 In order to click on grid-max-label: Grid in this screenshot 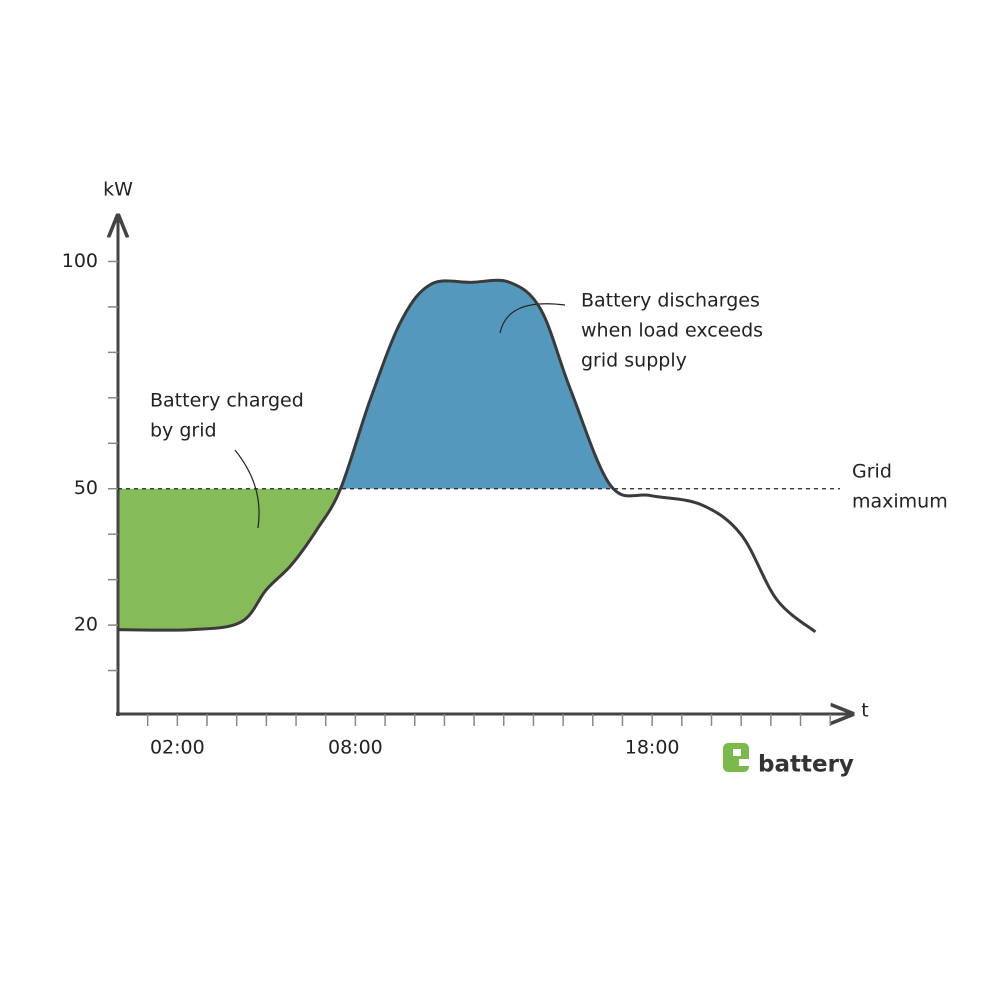, I will do `click(872, 472)`.